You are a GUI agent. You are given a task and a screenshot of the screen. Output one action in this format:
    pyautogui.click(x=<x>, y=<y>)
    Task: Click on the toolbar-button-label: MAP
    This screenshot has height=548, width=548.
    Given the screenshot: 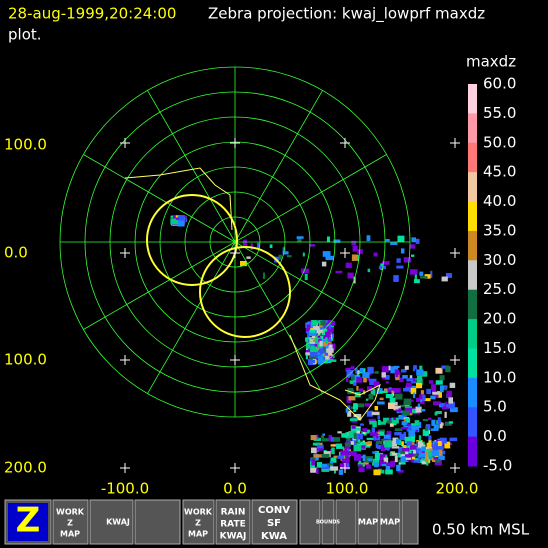 What is the action you would take?
    pyautogui.click(x=368, y=522)
    